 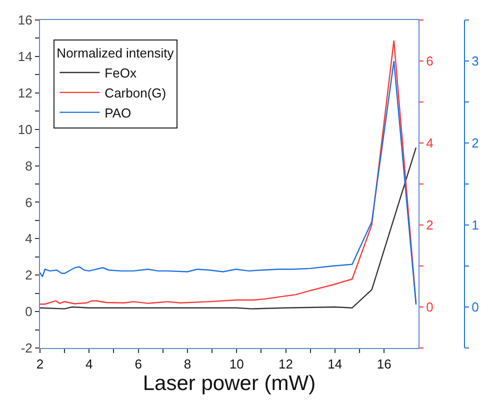 What do you see at coordinates (475, 143) in the screenshot?
I see `y3-tick-label: 2` at bounding box center [475, 143].